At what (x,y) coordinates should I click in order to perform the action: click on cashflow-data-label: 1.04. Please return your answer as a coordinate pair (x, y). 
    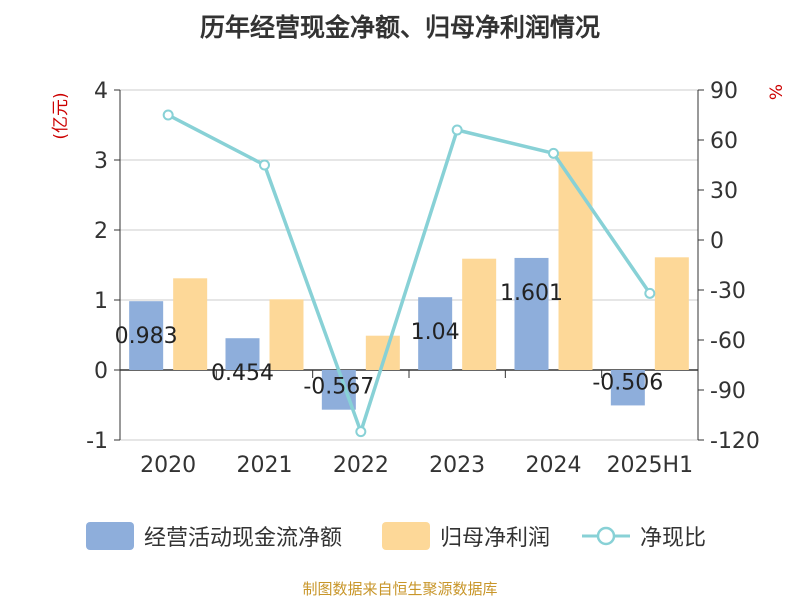
    Looking at the image, I should click on (435, 332).